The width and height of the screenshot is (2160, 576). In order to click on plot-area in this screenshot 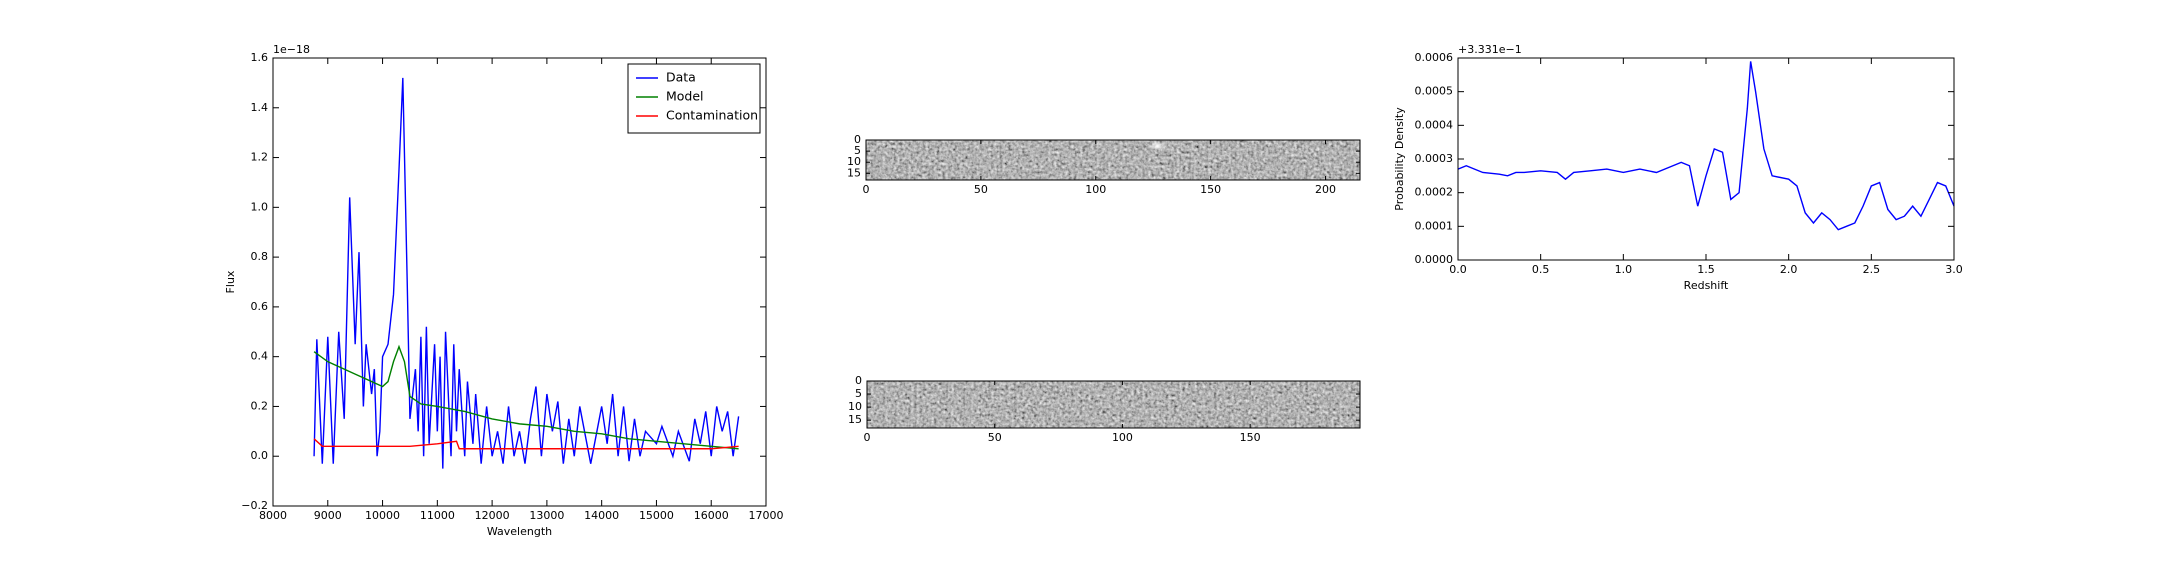, I will do `click(1706, 159)`.